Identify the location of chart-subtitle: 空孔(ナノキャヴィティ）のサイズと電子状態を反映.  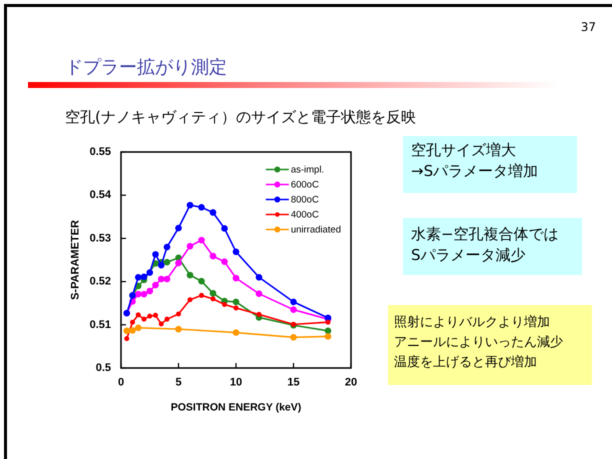
(240, 117).